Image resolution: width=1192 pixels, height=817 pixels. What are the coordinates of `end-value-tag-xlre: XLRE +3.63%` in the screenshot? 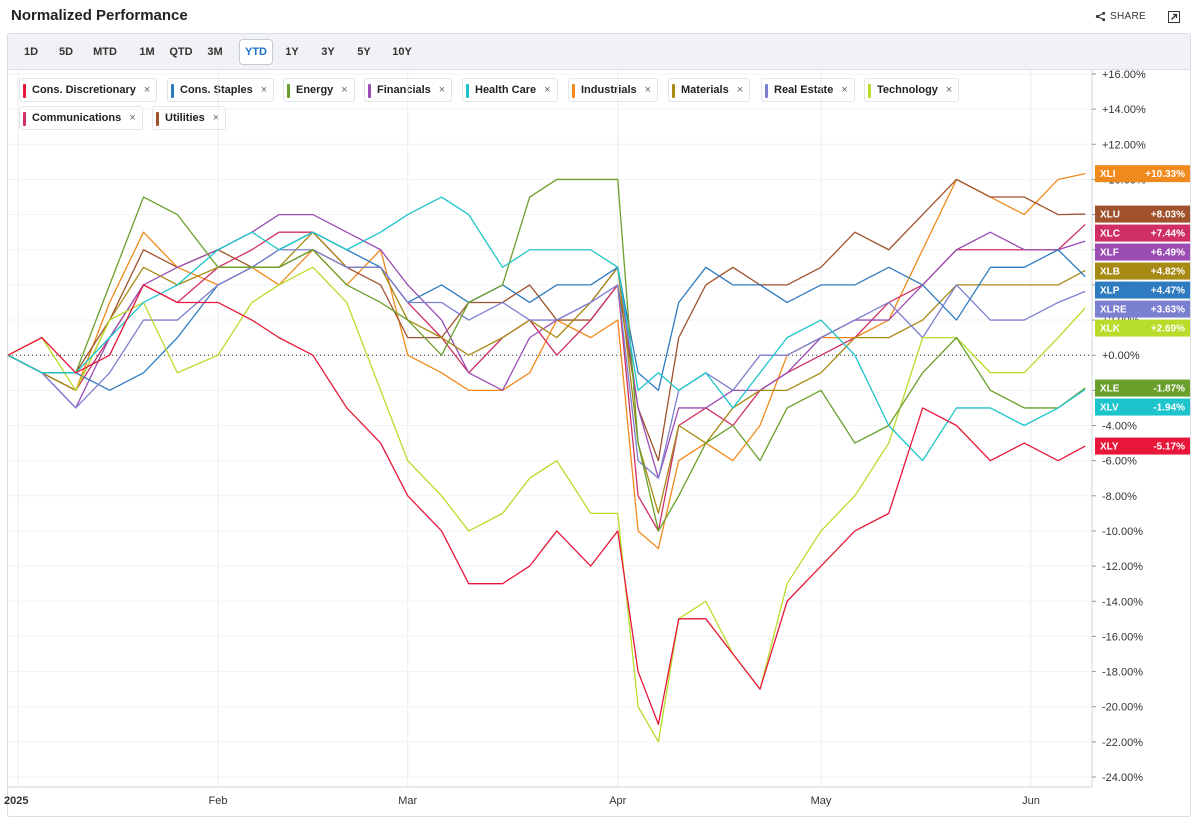 It's located at (1142, 309).